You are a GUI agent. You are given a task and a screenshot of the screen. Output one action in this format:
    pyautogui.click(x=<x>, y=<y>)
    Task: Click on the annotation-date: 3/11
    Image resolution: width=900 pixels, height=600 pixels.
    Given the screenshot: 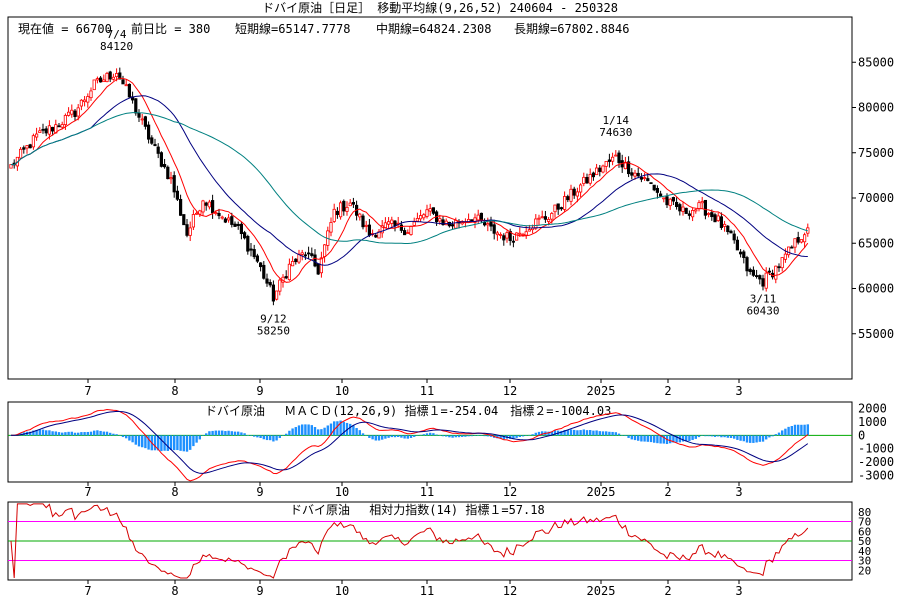 What is the action you would take?
    pyautogui.click(x=763, y=299)
    